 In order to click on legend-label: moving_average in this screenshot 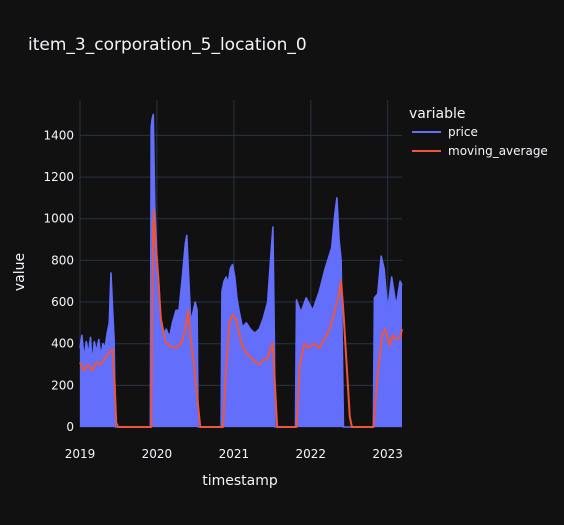, I will do `click(498, 151)`.